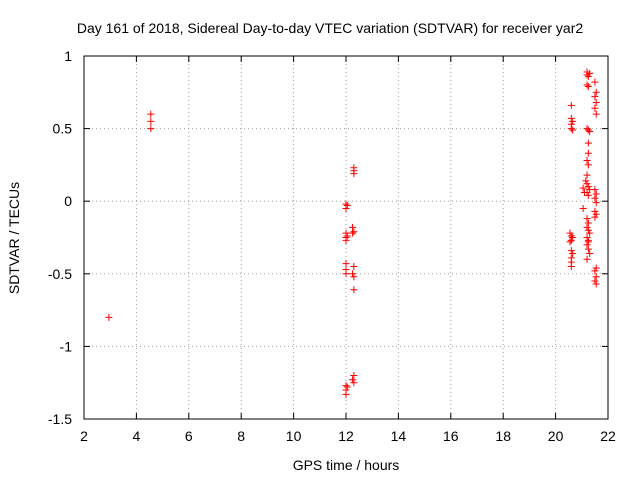 This screenshot has height=480, width=640. What do you see at coordinates (84, 436) in the screenshot?
I see `x-tick-label: 2` at bounding box center [84, 436].